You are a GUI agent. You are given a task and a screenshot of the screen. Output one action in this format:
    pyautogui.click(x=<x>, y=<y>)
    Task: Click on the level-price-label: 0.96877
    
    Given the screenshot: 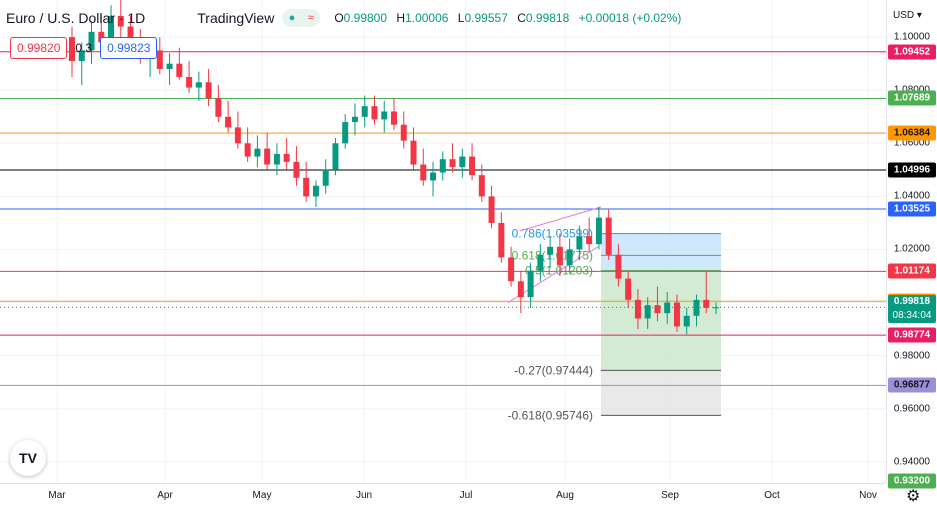 What is the action you would take?
    pyautogui.click(x=912, y=385)
    